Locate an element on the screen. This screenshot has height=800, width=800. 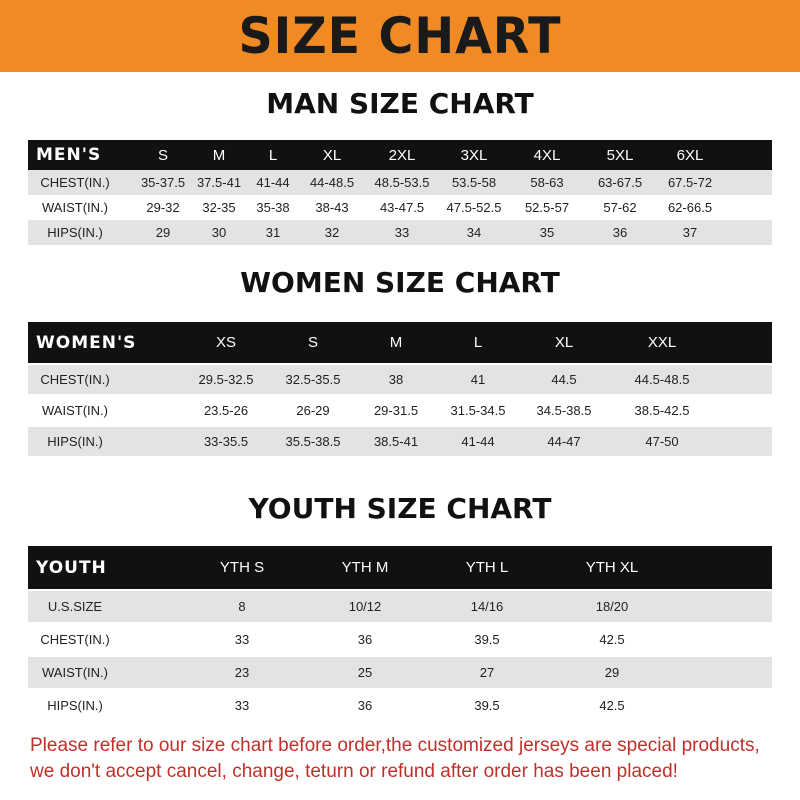
table-cell: 44.5-48.5 is located at coordinates (662, 379).